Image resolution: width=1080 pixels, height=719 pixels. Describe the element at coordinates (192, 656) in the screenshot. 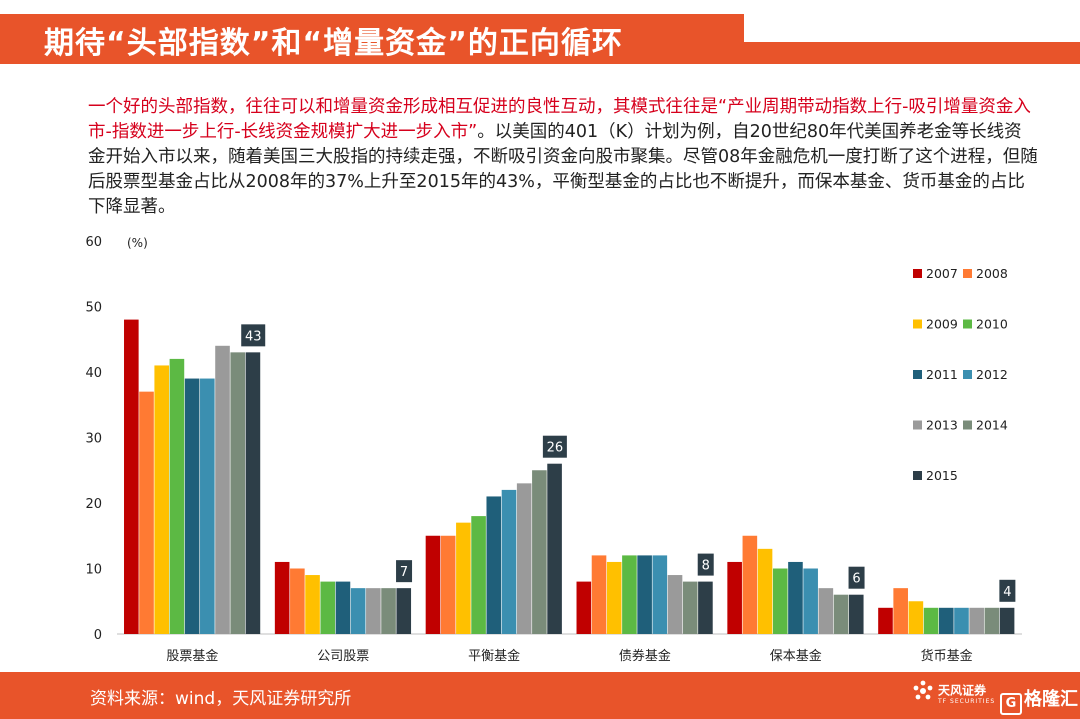

I see `x-tick-label: 股票基金` at that location.